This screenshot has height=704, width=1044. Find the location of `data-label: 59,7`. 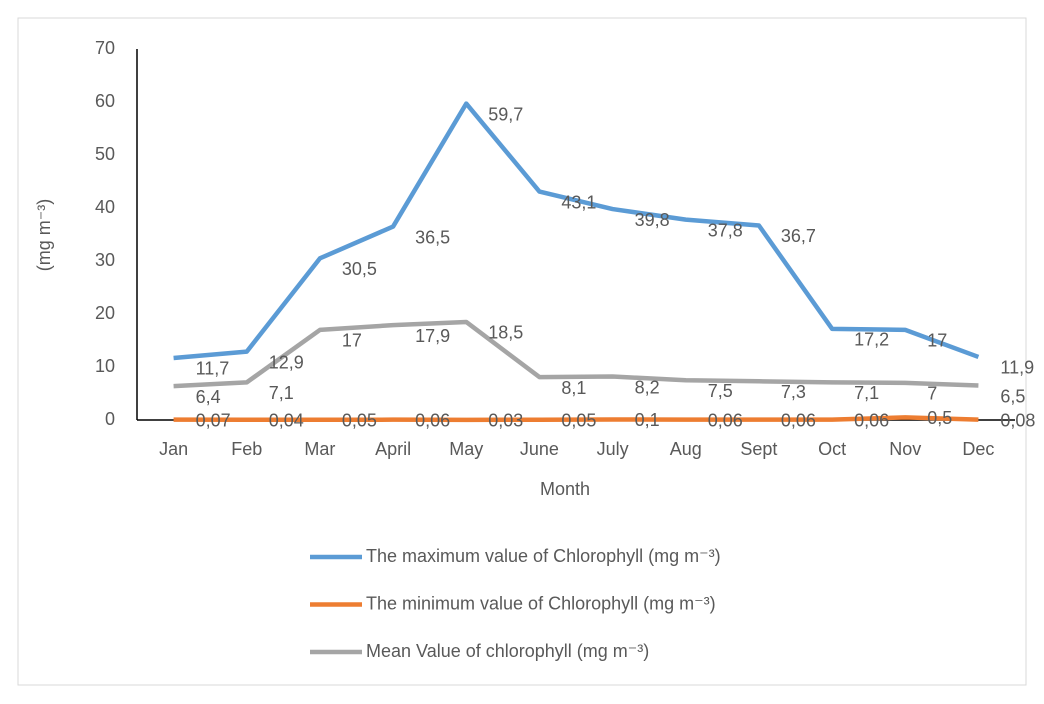

data-label: 59,7 is located at coordinates (505, 114).